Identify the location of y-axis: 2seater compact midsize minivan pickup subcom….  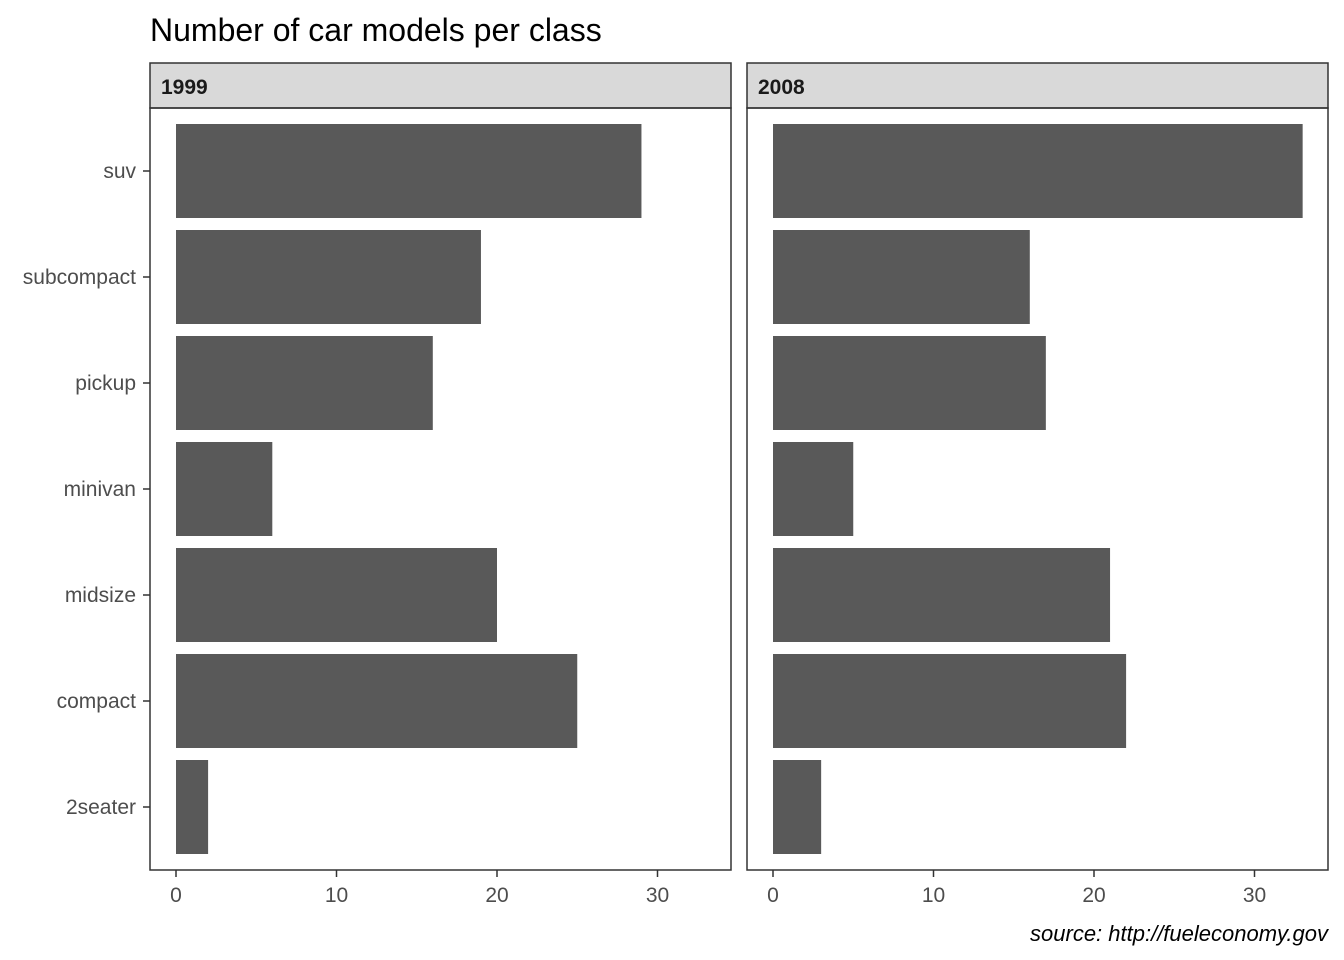
(86, 489).